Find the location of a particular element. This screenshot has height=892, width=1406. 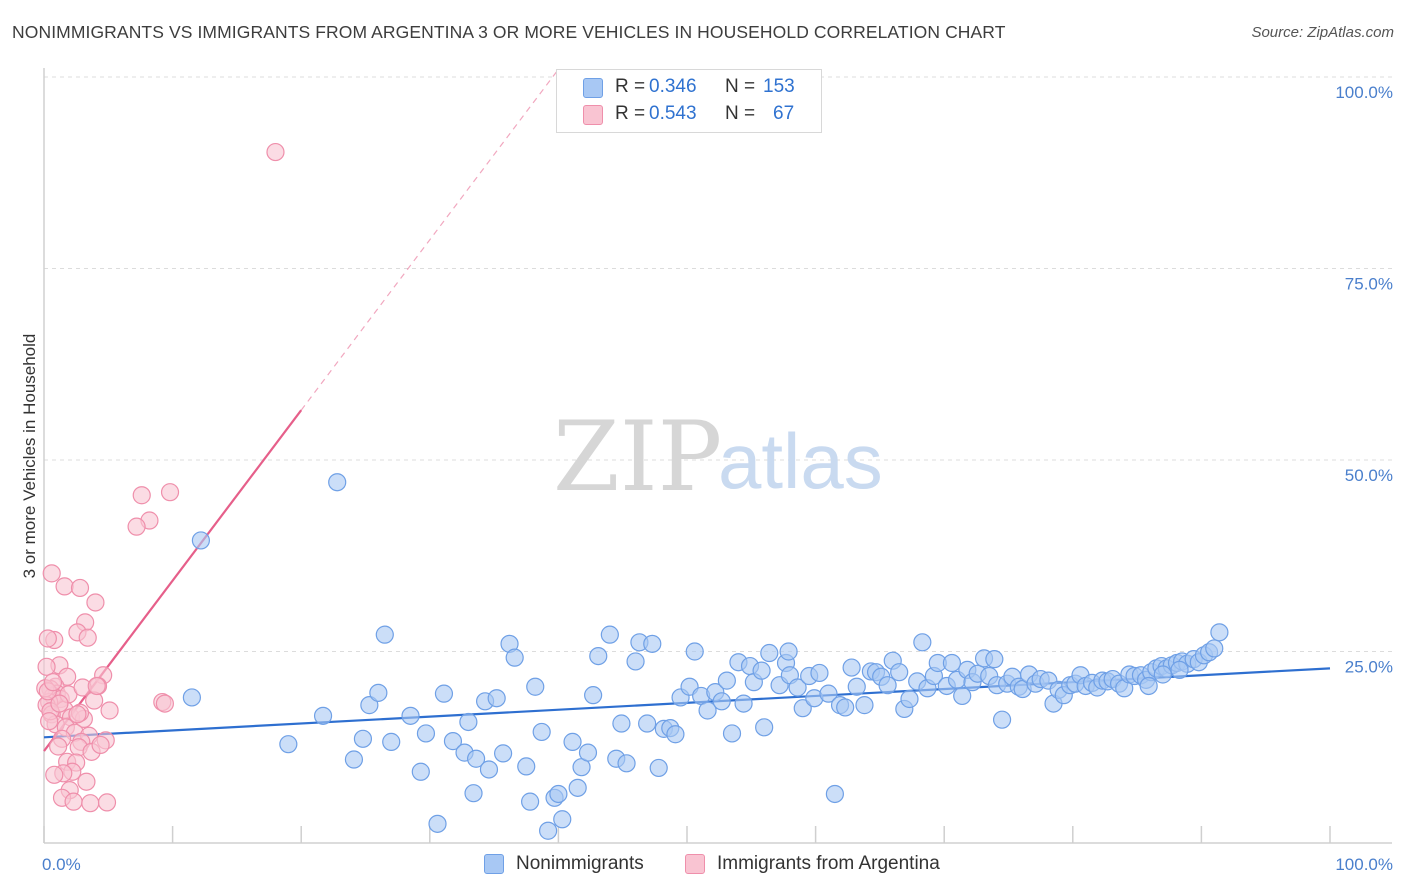

y-tick-label: 100.0% is located at coordinates (1364, 92).